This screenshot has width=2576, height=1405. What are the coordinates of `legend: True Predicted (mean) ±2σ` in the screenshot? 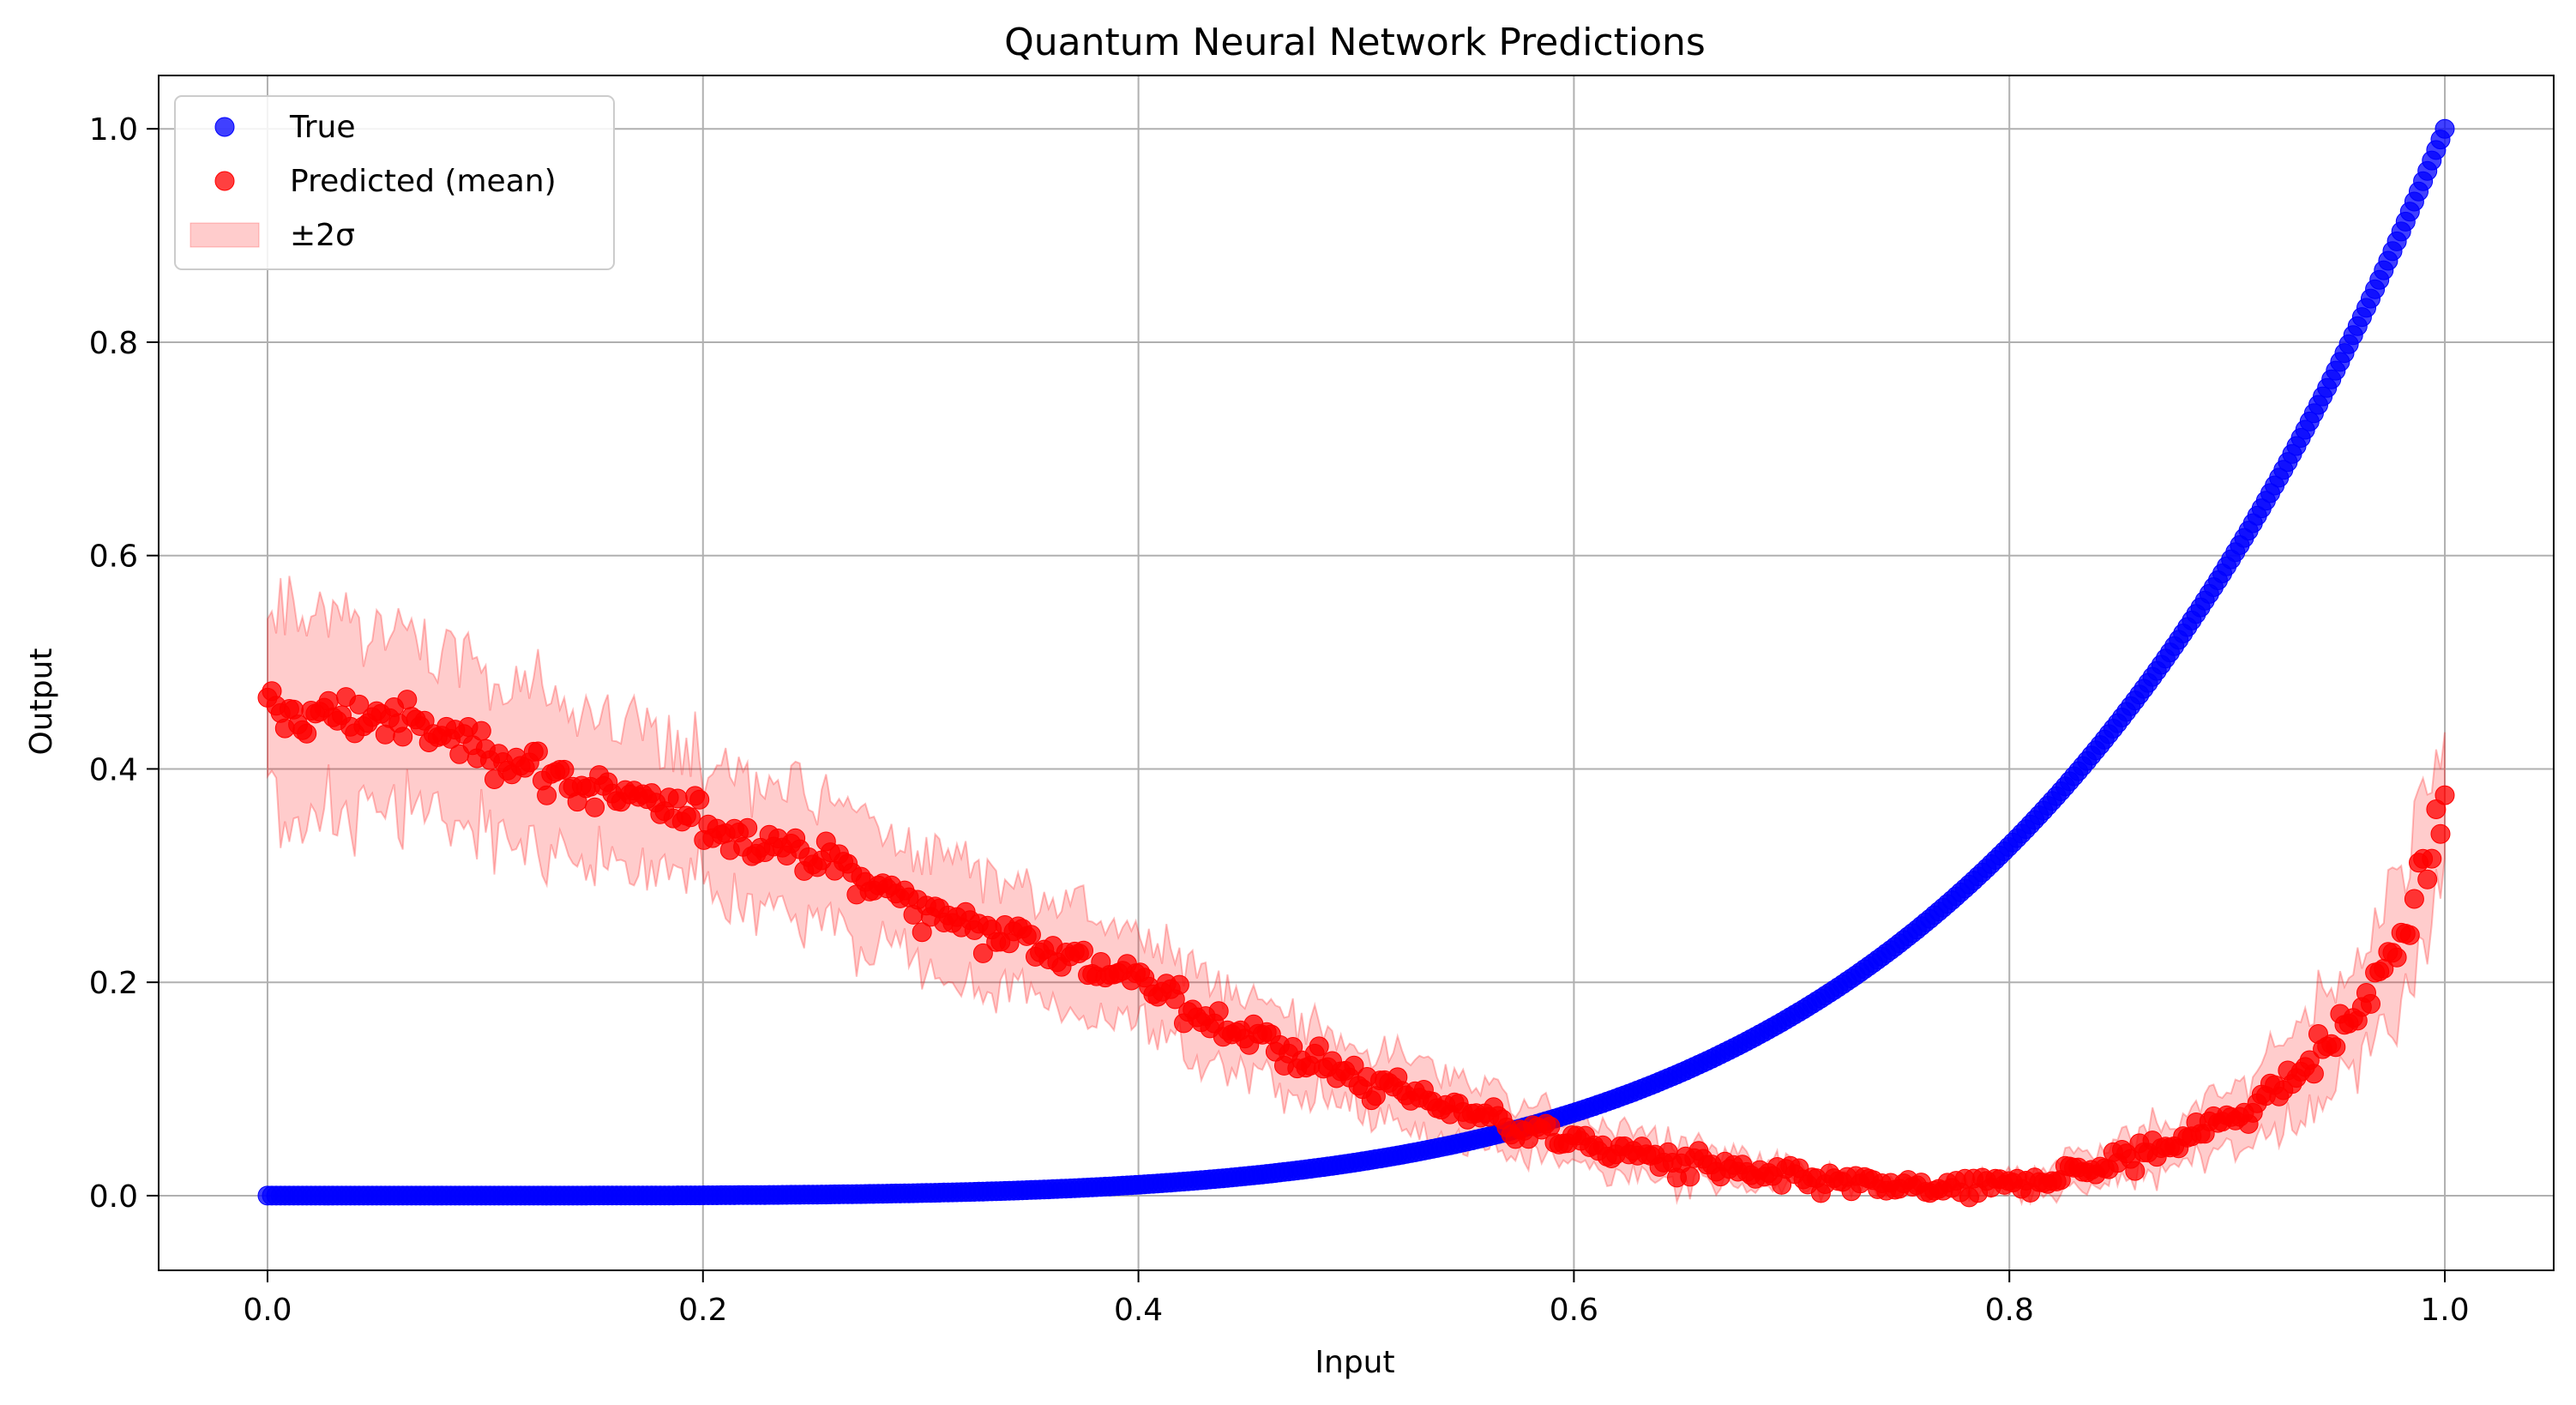 It's located at (394, 182).